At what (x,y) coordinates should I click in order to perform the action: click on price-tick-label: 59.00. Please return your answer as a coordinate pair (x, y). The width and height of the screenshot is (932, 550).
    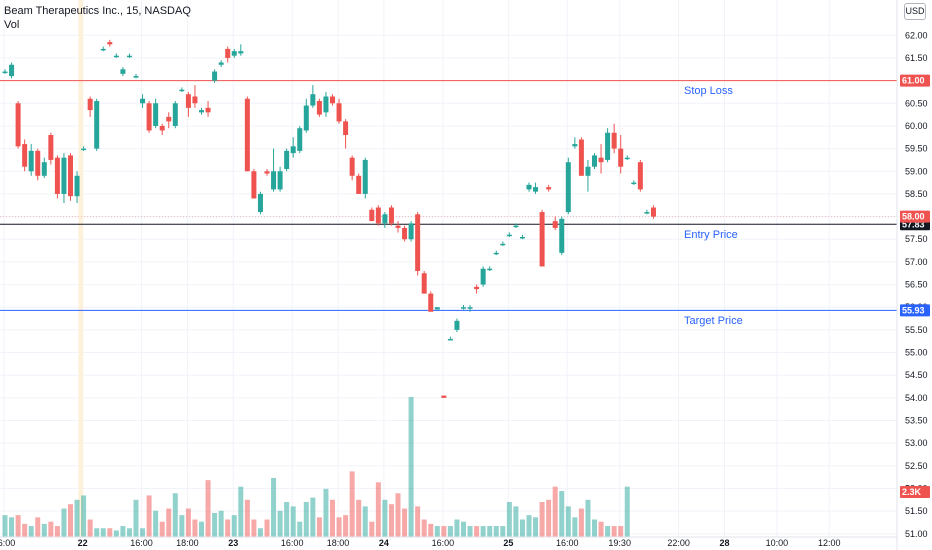
    Looking at the image, I should click on (916, 171).